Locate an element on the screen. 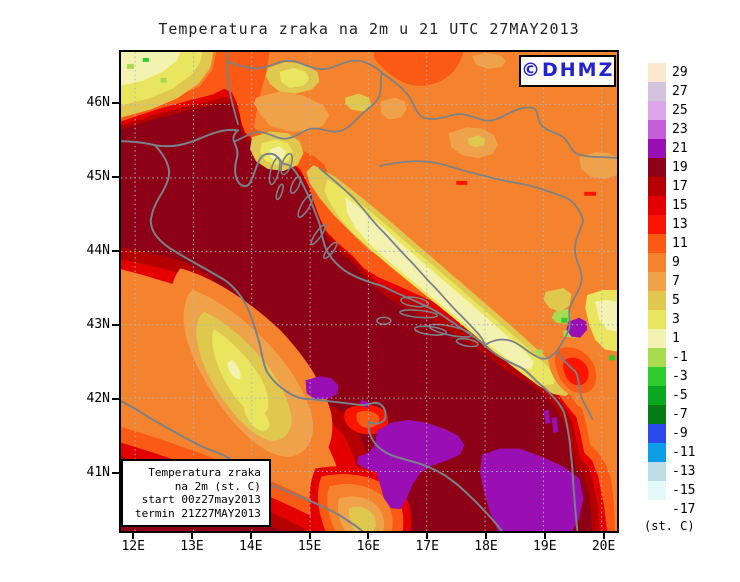  colorbar-row--7: -7 is located at coordinates (671, 414).